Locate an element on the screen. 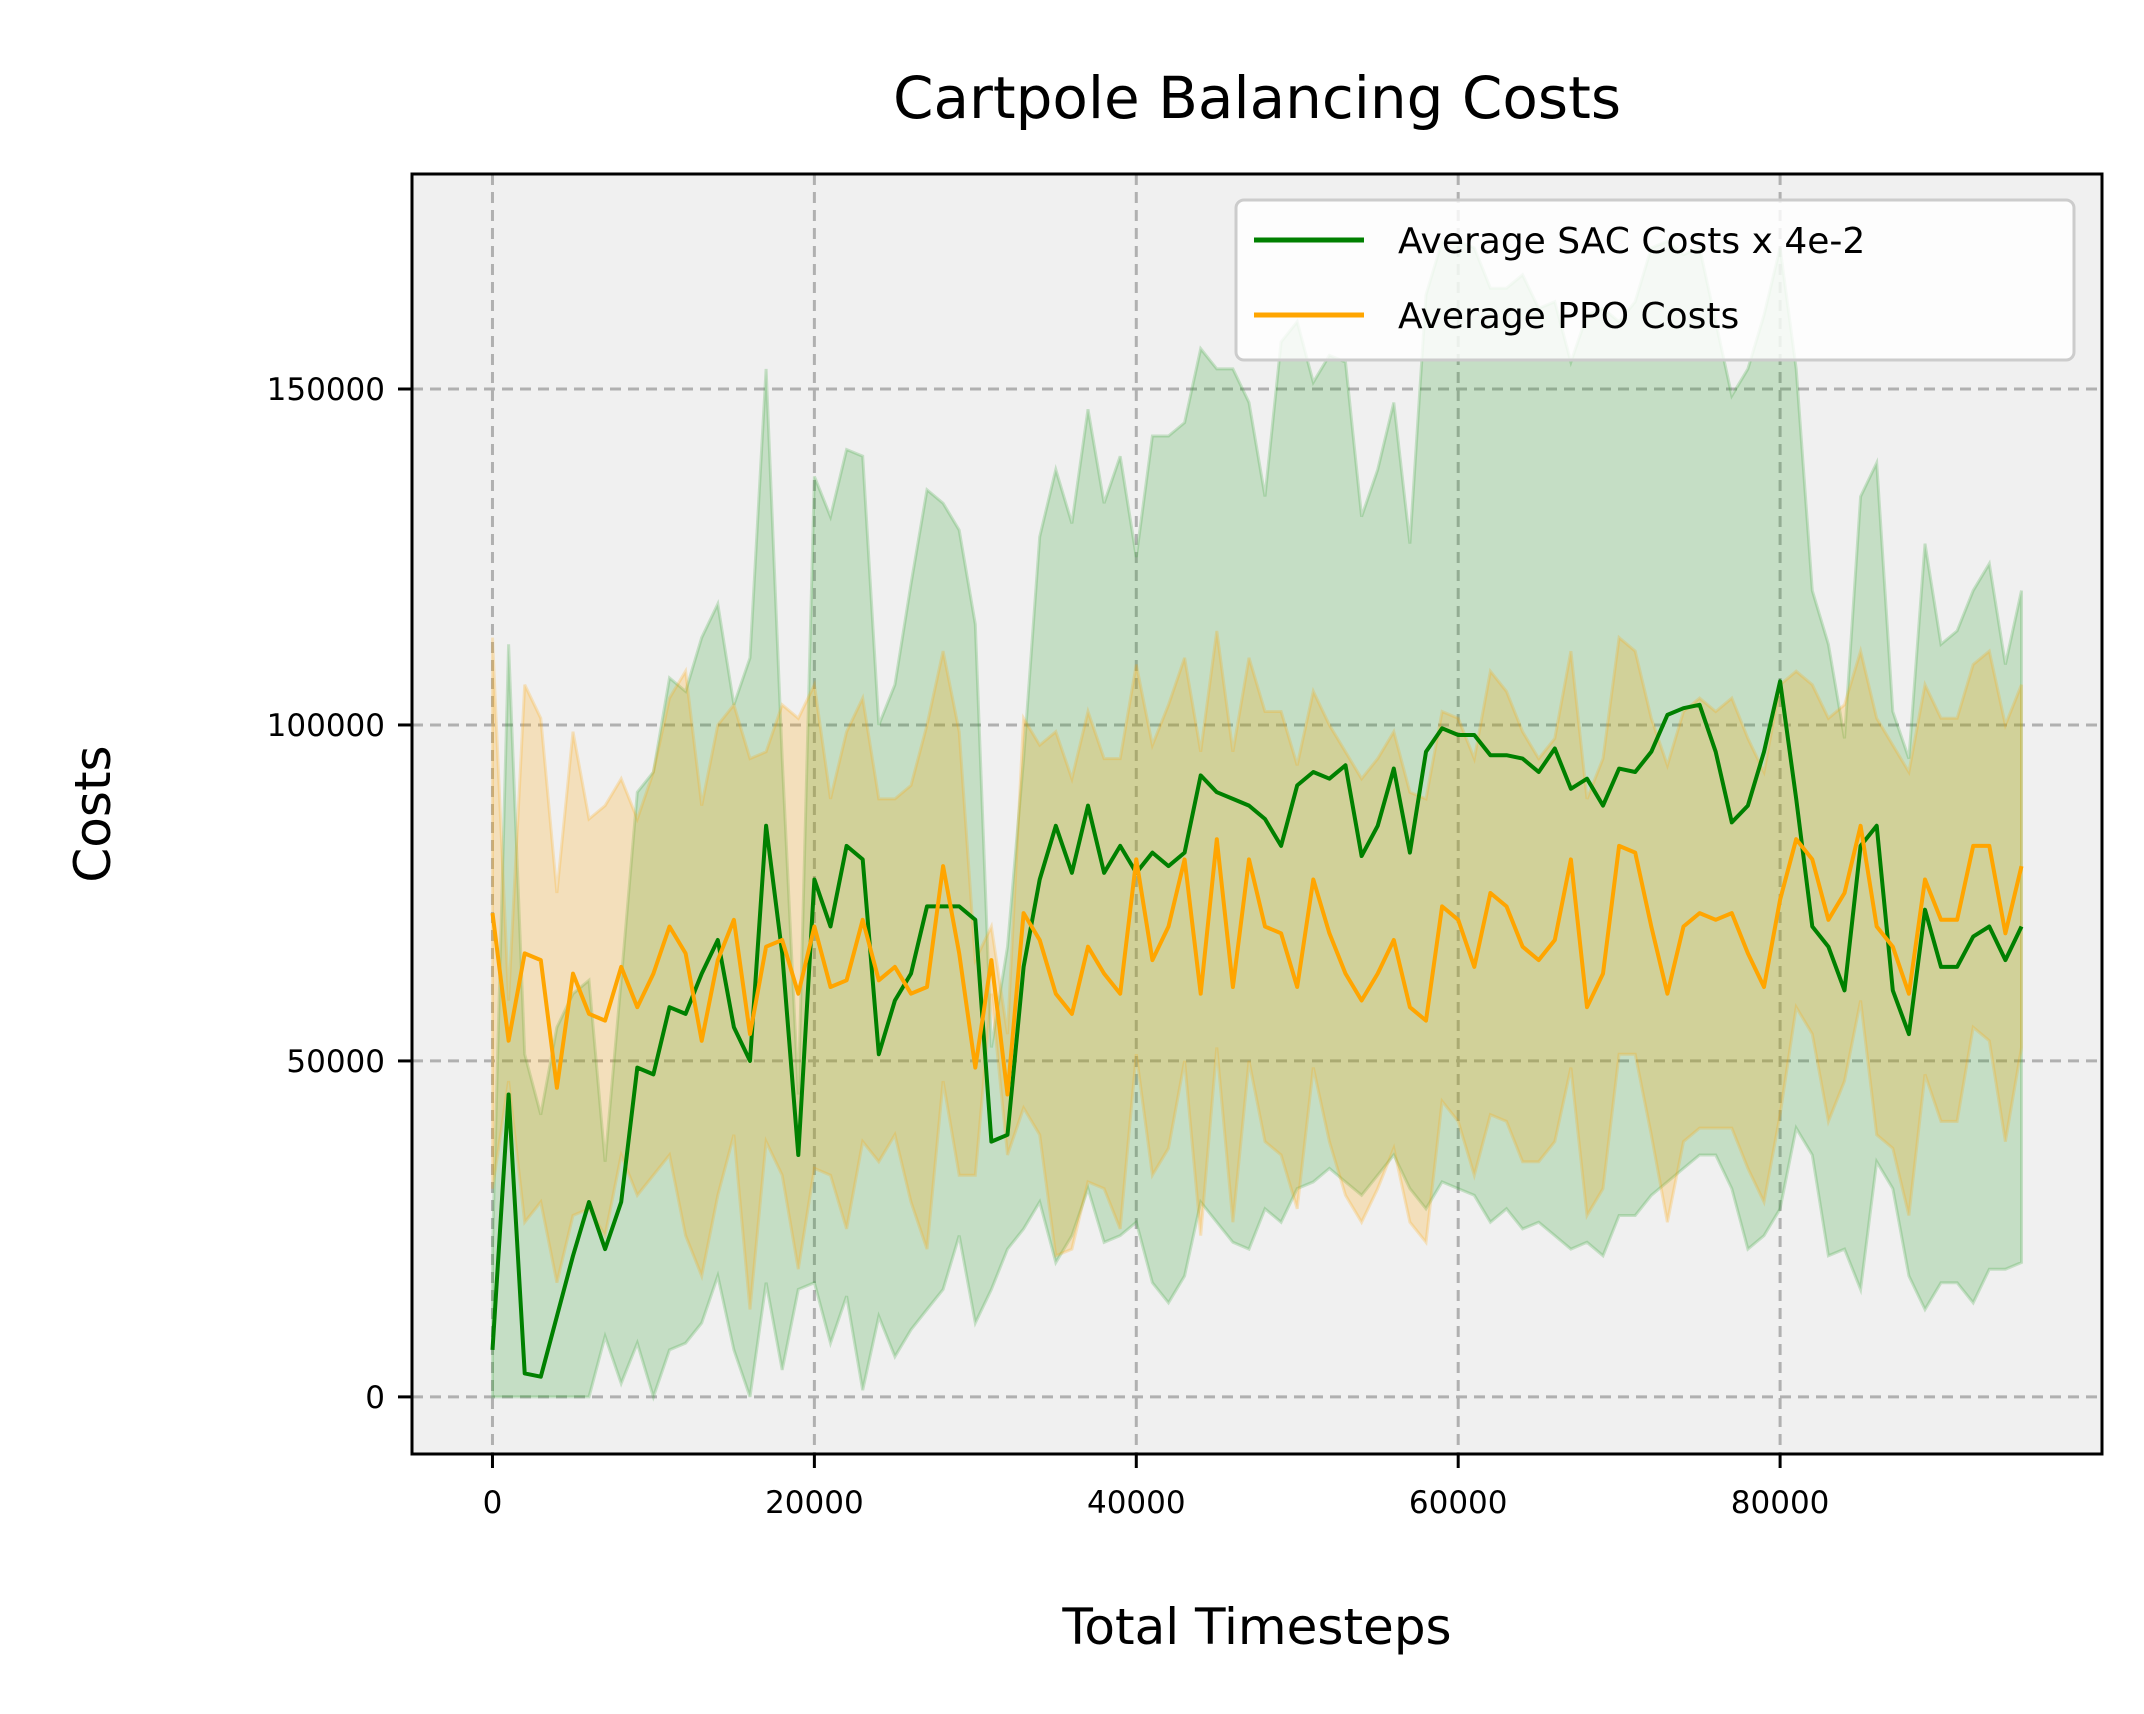 The height and width of the screenshot is (1714, 2144). legend-label-ppo: Average PPO Costs is located at coordinates (1568, 316).